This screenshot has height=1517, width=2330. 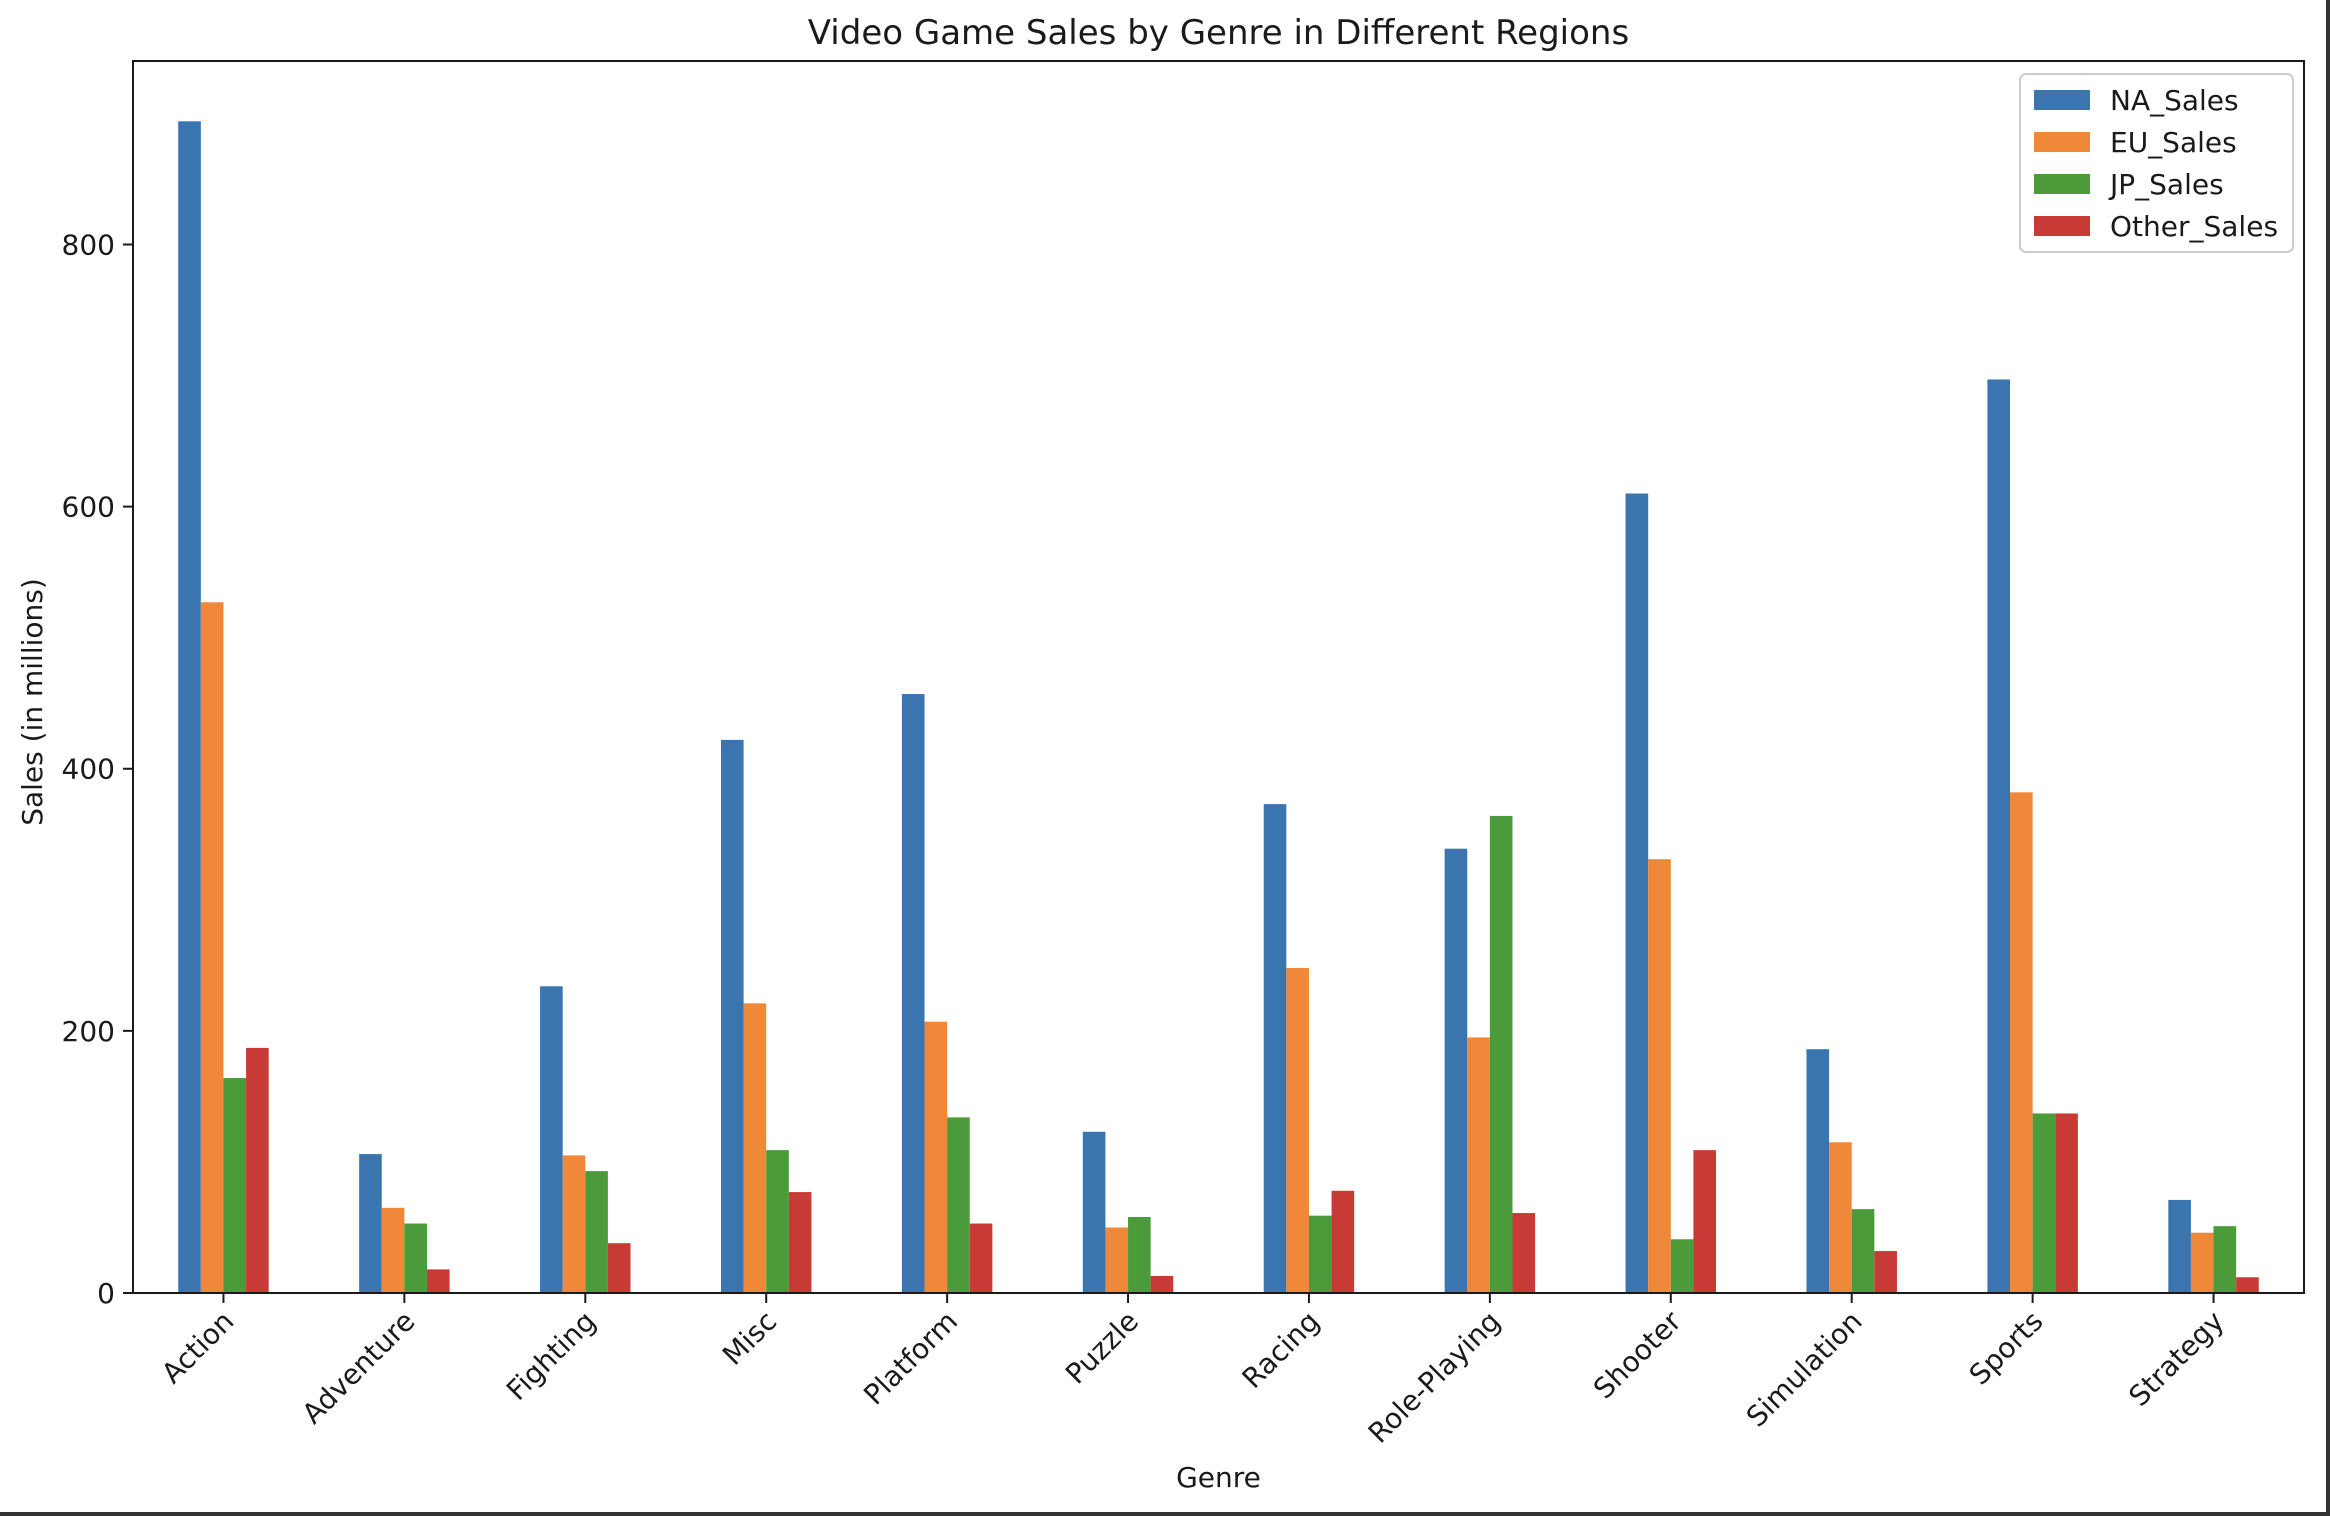 I want to click on bar-JP_Sales-Fighting, so click(x=596, y=1232).